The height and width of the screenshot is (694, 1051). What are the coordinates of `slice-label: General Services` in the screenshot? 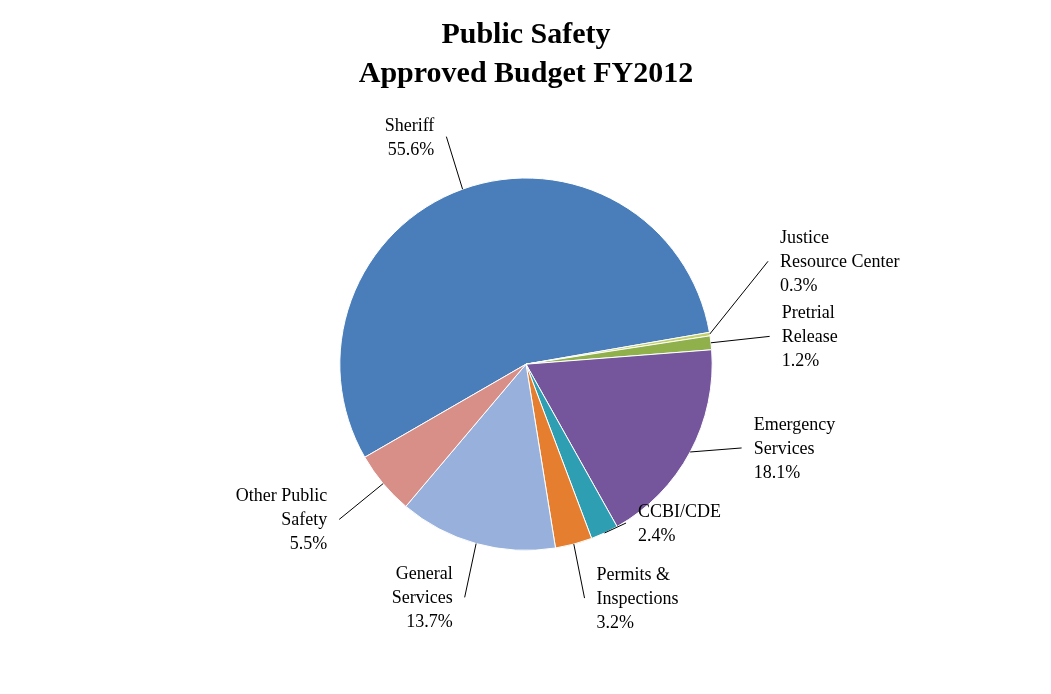 It's located at (422, 585).